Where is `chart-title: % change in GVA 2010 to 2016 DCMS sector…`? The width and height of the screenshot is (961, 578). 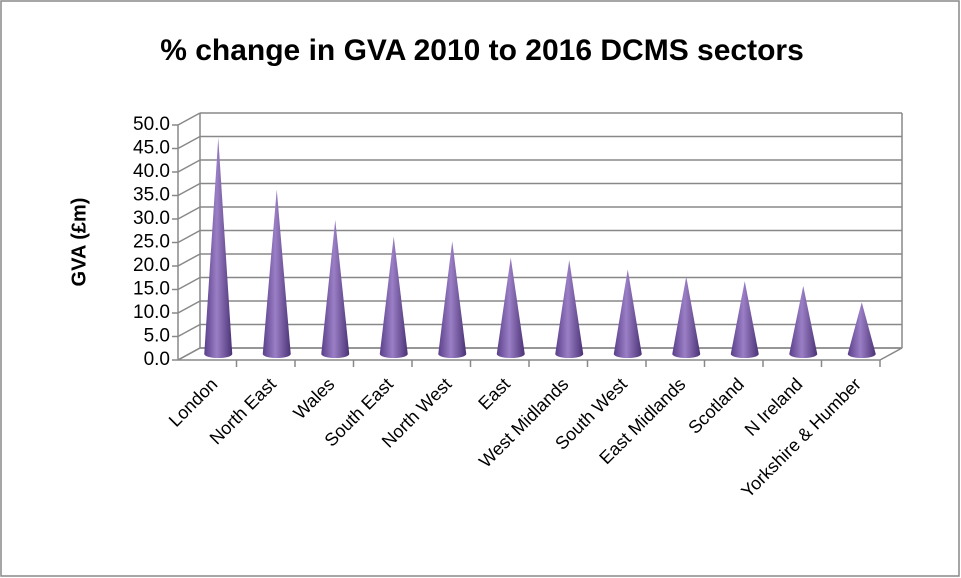
chart-title: % change in GVA 2010 to 2016 DCMS sector… is located at coordinates (482, 50).